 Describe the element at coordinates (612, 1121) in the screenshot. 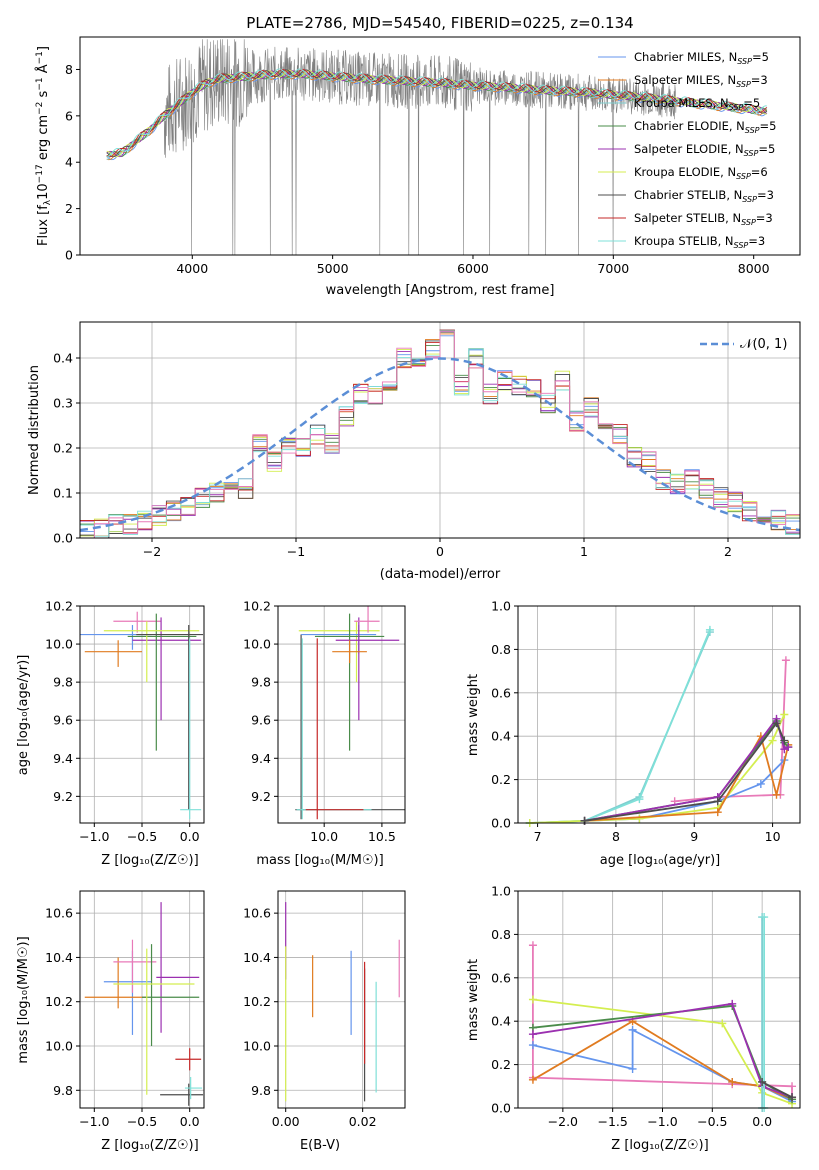

I see `weight-vs-z-xtick-label: −1.5` at that location.